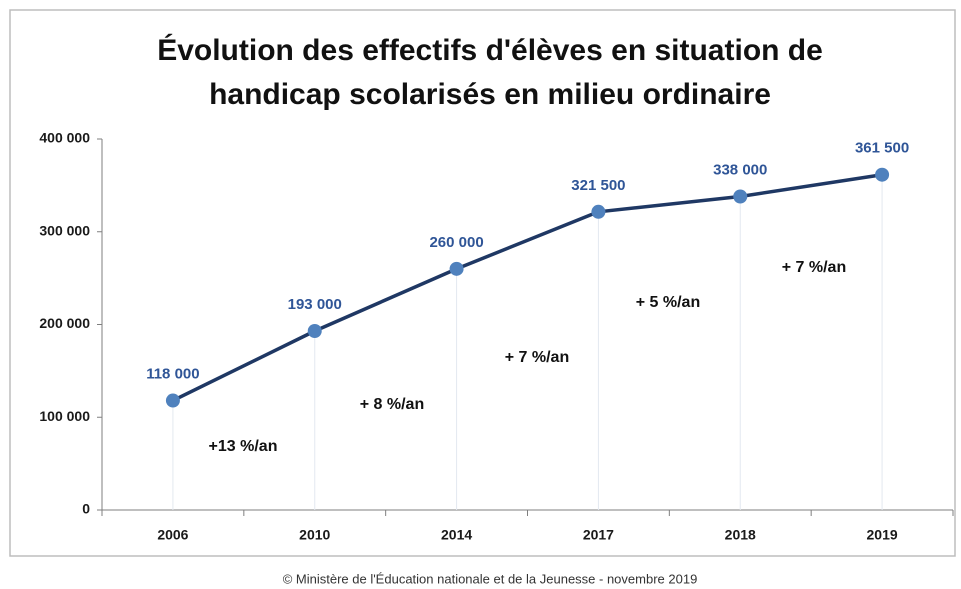 The image size is (961, 589). What do you see at coordinates (315, 304) in the screenshot?
I see `data-label: 193 000` at bounding box center [315, 304].